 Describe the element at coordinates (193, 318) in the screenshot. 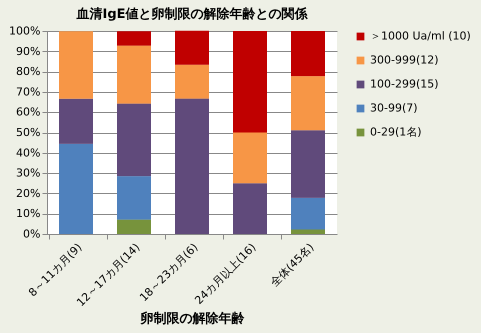

I see `x-axis-title: 卵制限の解除年齢` at that location.